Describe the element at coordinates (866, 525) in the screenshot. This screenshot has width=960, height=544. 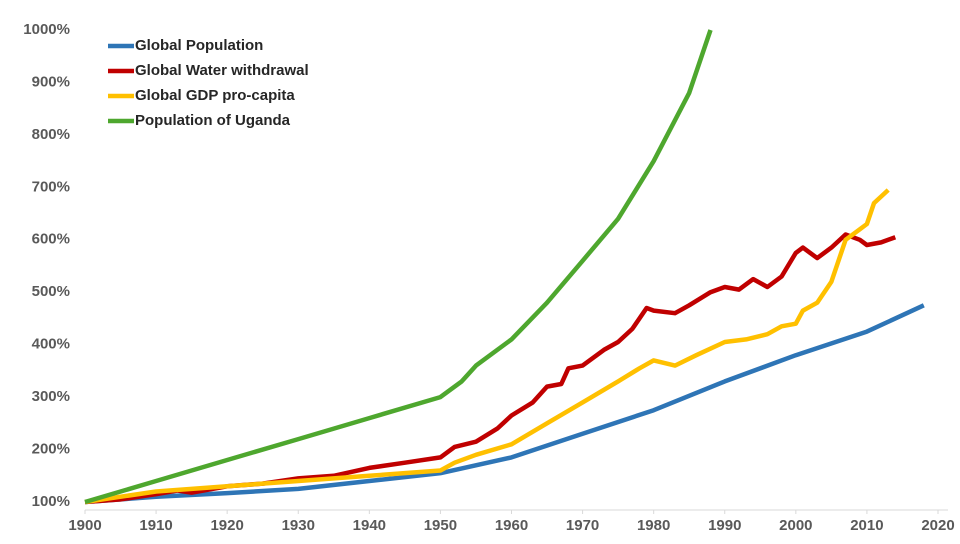
I see `x-tick-label: 2010` at that location.